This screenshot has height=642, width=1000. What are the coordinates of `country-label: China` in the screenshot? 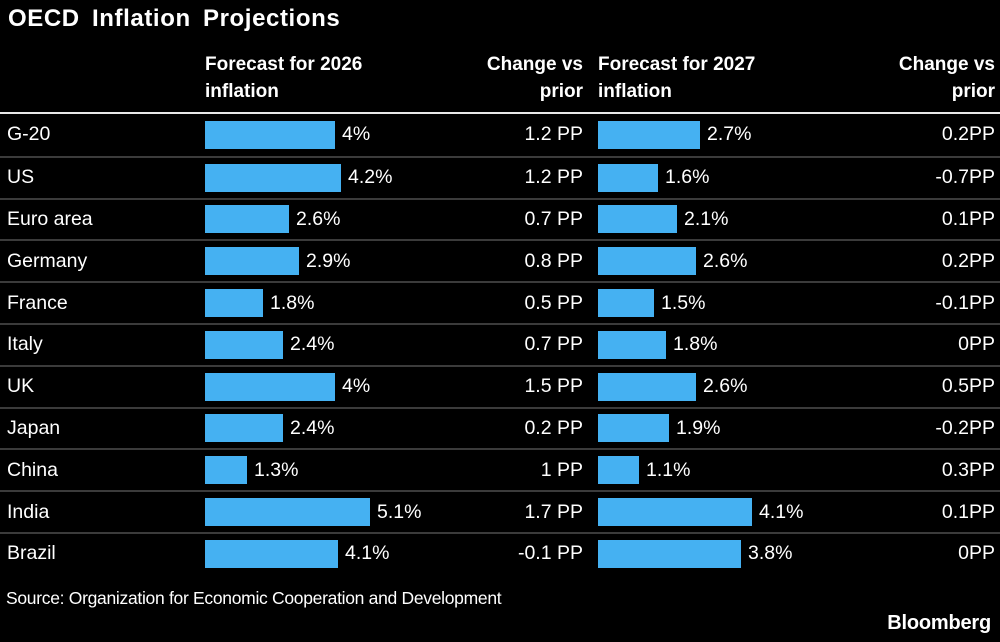 It's located at (32, 469).